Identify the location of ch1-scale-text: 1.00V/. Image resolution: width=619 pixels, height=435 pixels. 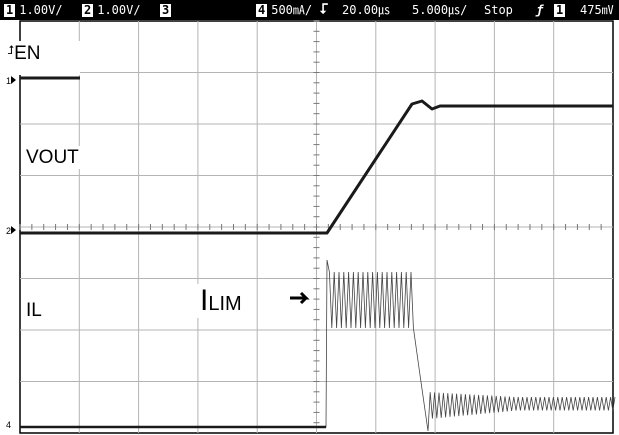
(41, 10).